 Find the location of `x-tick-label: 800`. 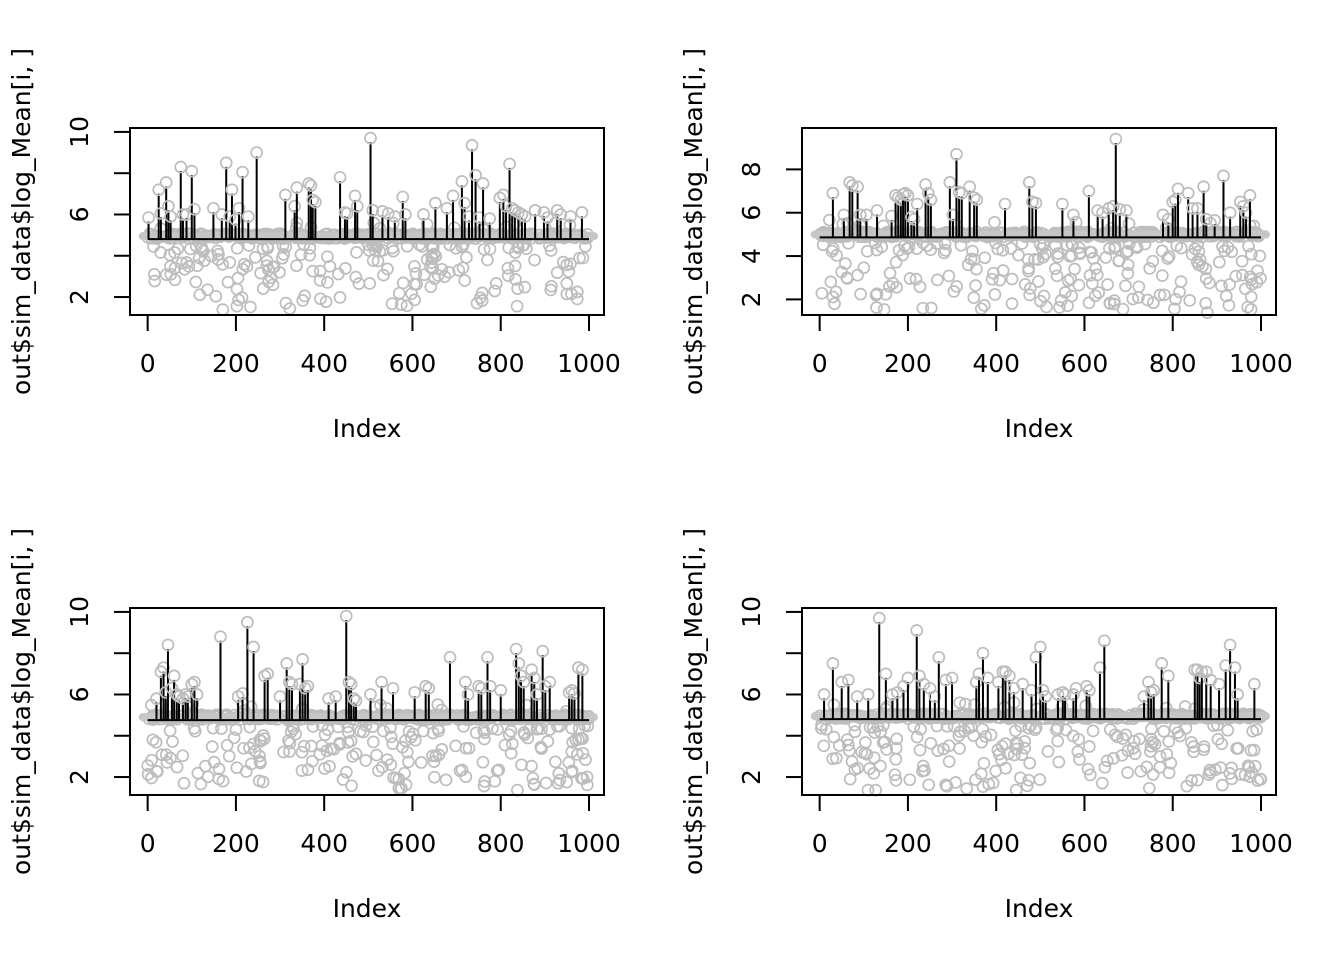

x-tick-label: 800 is located at coordinates (1173, 843).